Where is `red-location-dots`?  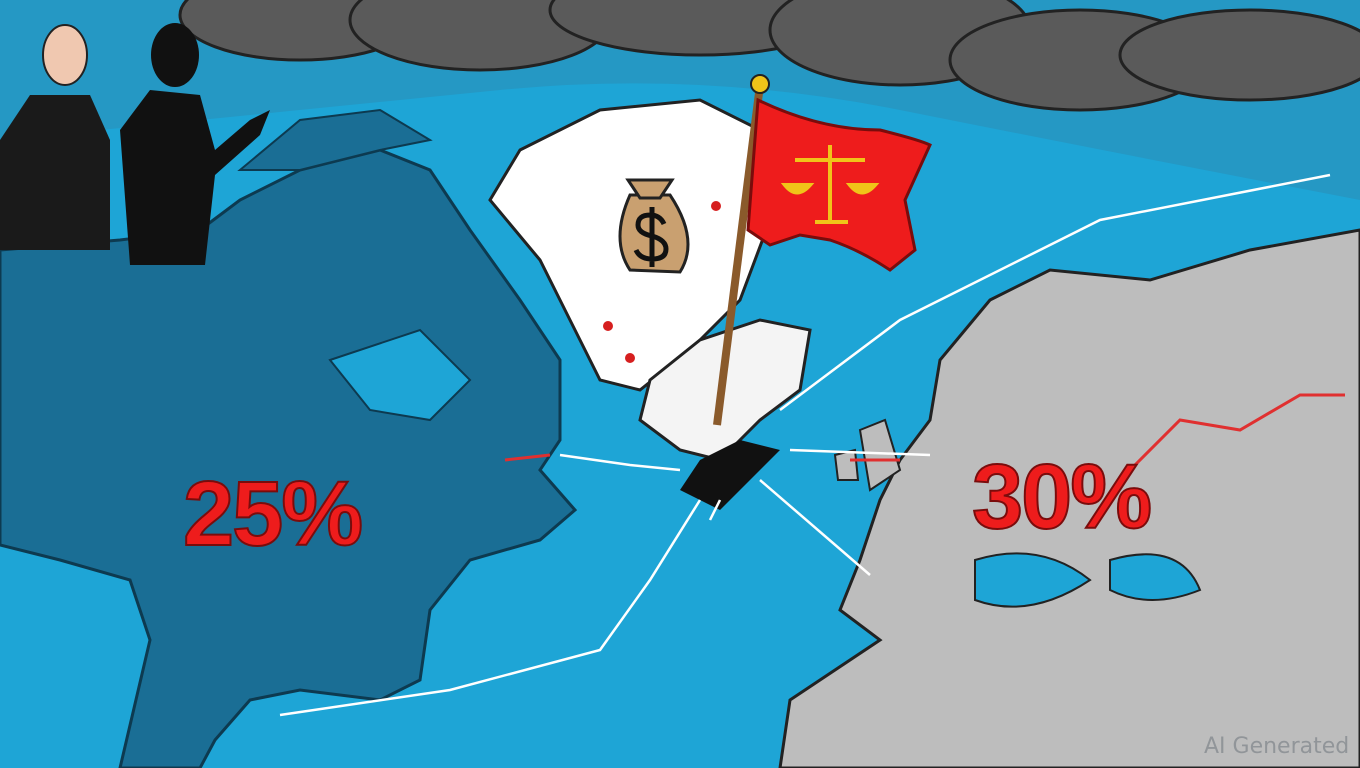
red-location-dots is located at coordinates (662, 282).